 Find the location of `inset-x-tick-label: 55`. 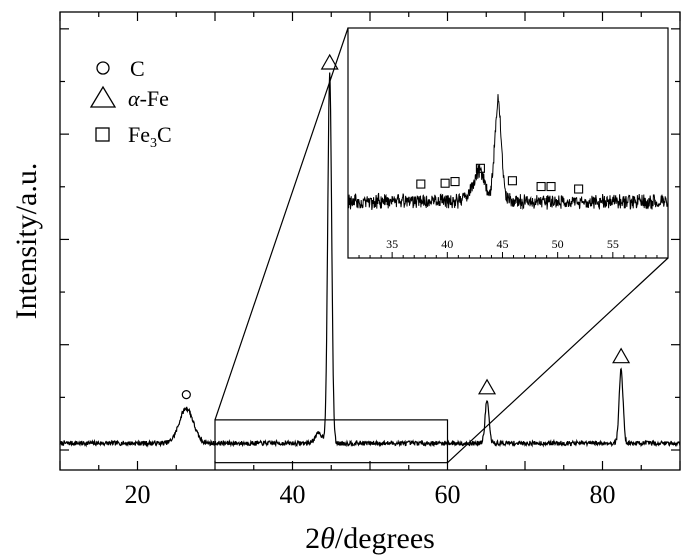

inset-x-tick-label: 55 is located at coordinates (613, 244).